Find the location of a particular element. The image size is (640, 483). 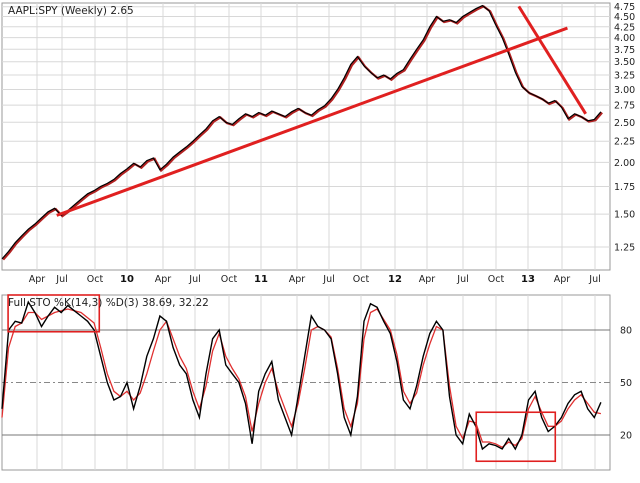

x-tick-label: 13 is located at coordinates (528, 279).